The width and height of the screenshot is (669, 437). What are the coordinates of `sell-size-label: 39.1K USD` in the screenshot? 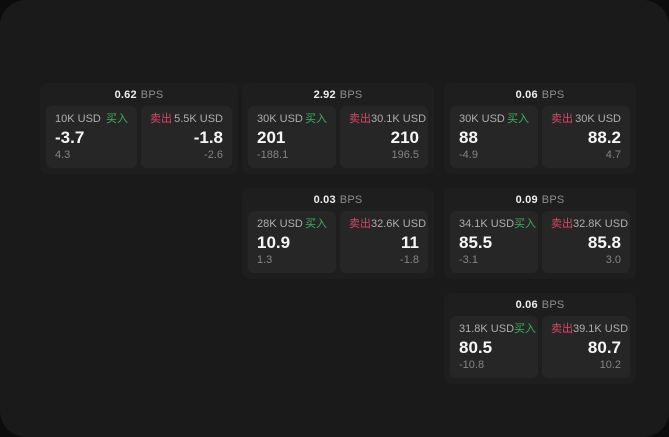 It's located at (601, 329).